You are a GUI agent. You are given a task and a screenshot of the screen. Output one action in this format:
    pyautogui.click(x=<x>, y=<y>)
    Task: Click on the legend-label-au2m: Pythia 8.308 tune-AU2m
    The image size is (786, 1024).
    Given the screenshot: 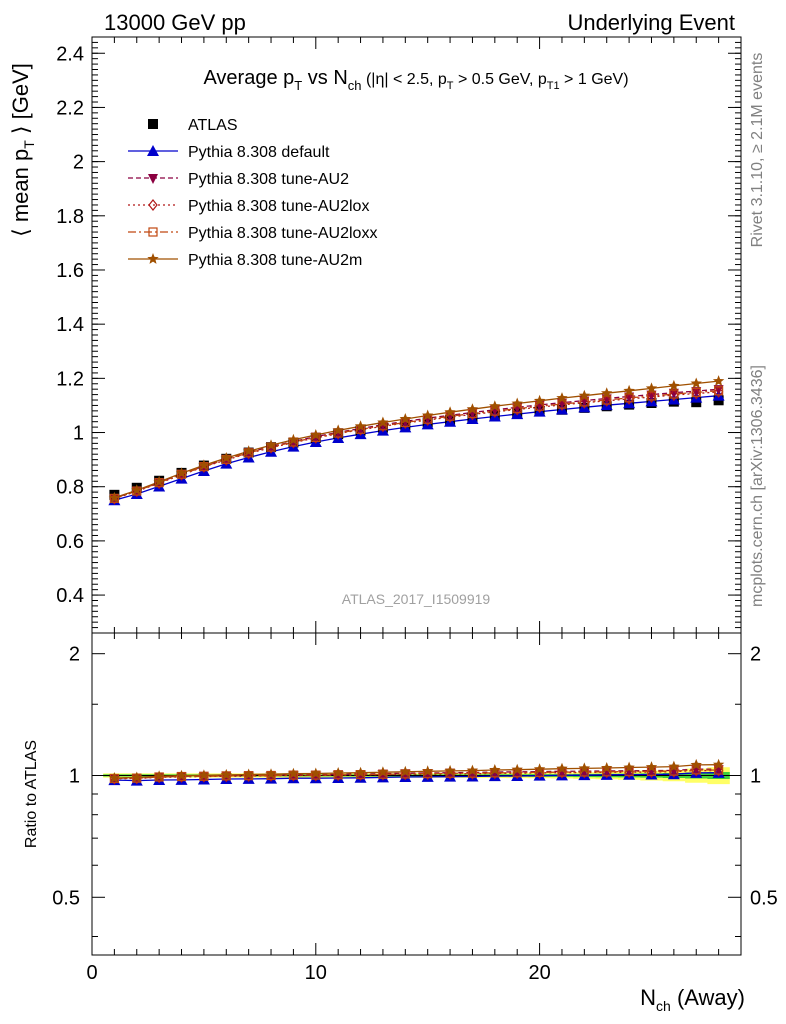 What is the action you would take?
    pyautogui.click(x=275, y=260)
    